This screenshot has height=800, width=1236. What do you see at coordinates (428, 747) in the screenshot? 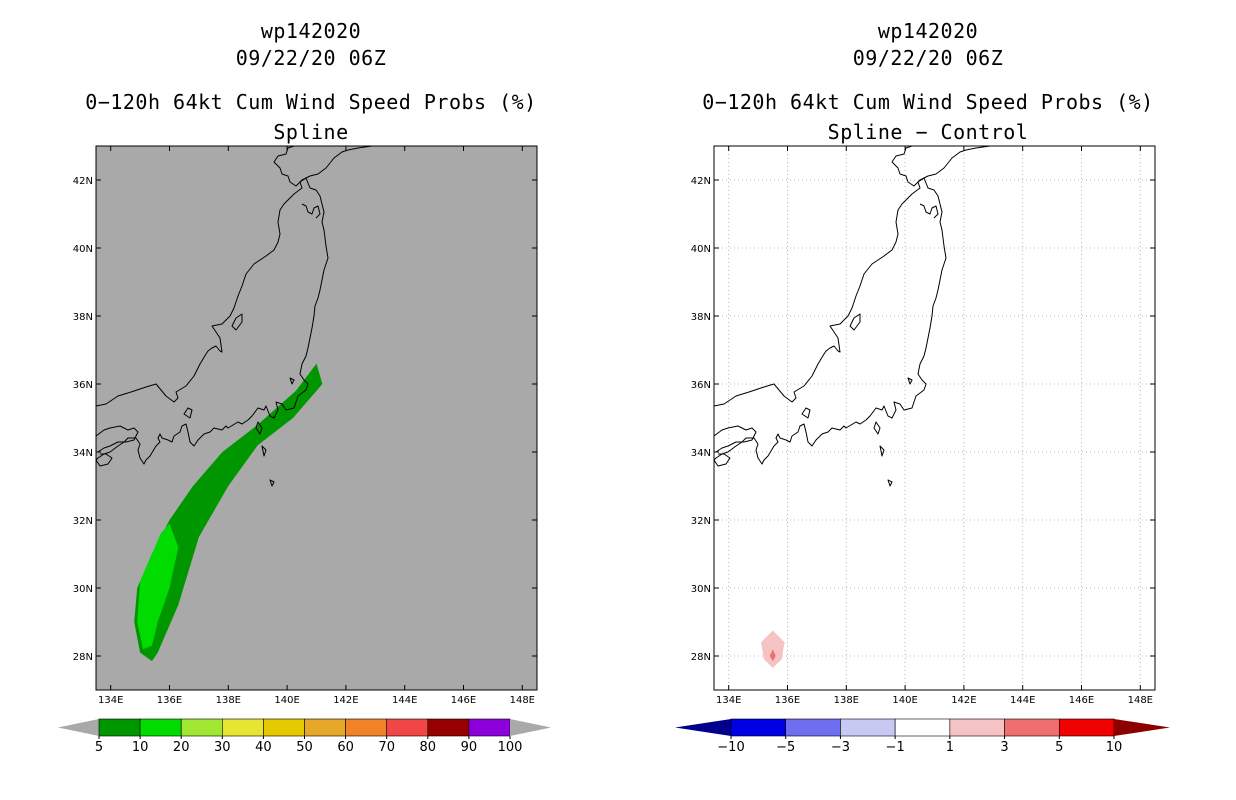
I see `colorbar-label: 80` at bounding box center [428, 747].